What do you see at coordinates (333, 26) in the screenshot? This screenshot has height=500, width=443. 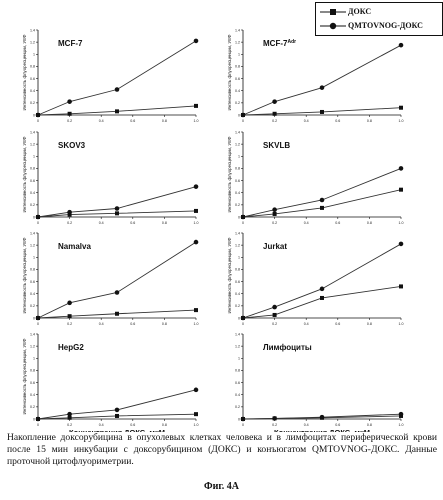 I see `circle-marker-icon` at bounding box center [333, 26].